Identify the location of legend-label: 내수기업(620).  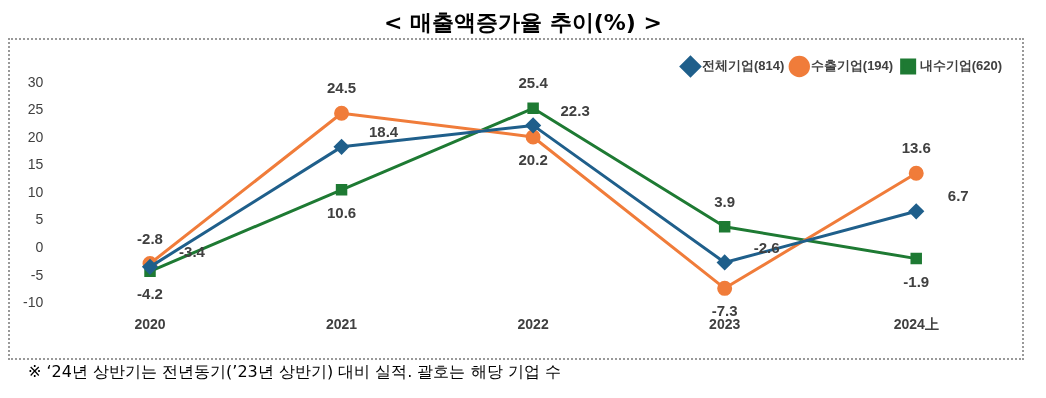
(961, 66).